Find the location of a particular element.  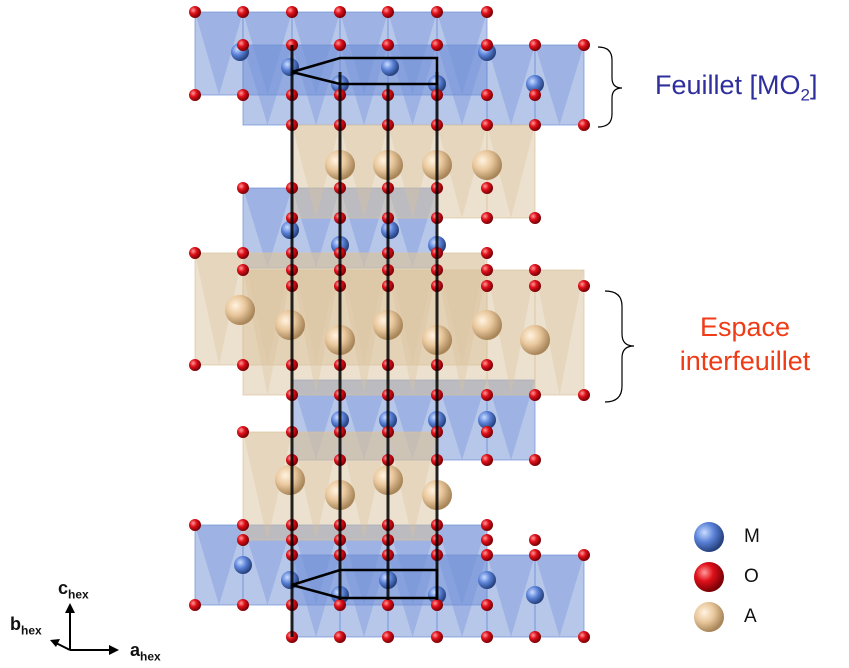

axis-triad is located at coordinates (84, 629).